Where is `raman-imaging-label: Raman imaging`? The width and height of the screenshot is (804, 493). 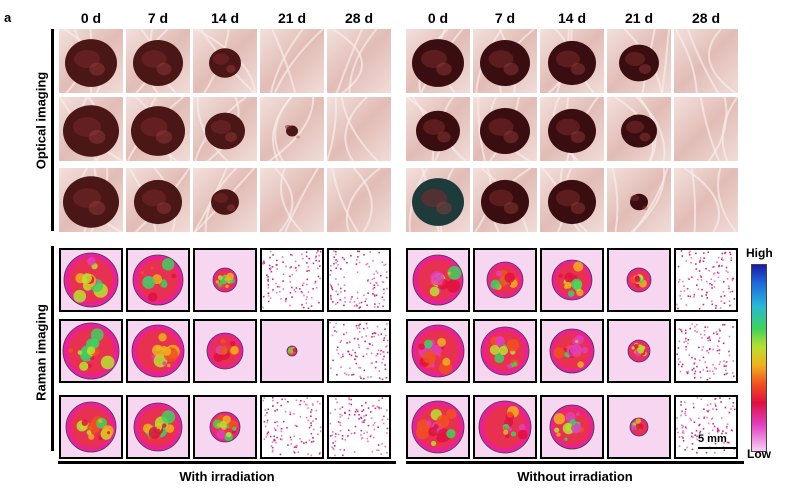 raman-imaging-label: Raman imaging is located at coordinates (41, 352).